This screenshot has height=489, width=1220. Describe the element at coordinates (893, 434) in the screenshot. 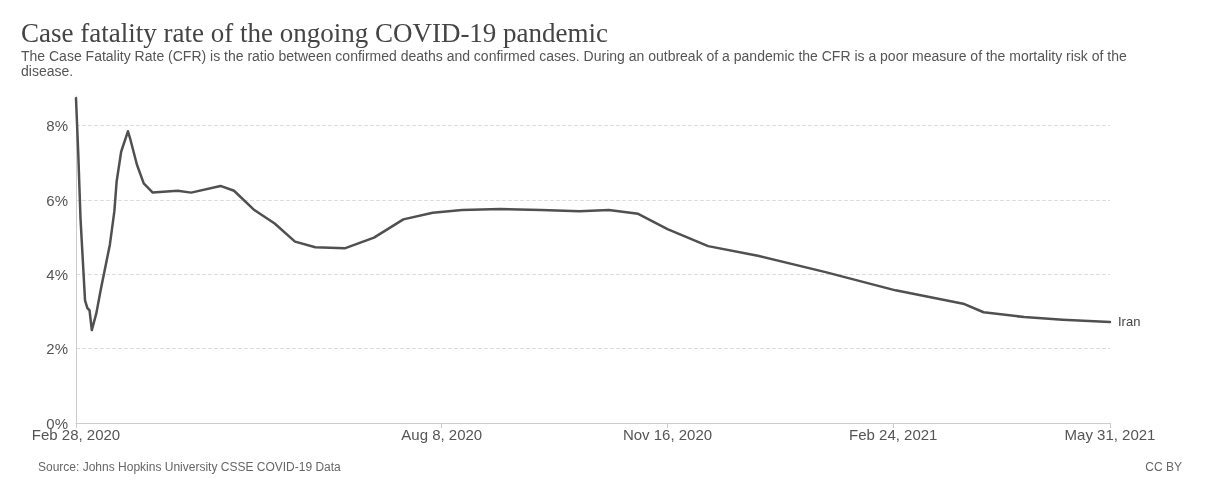

I see `x-tick-label: Feb 24, 2021` at that location.